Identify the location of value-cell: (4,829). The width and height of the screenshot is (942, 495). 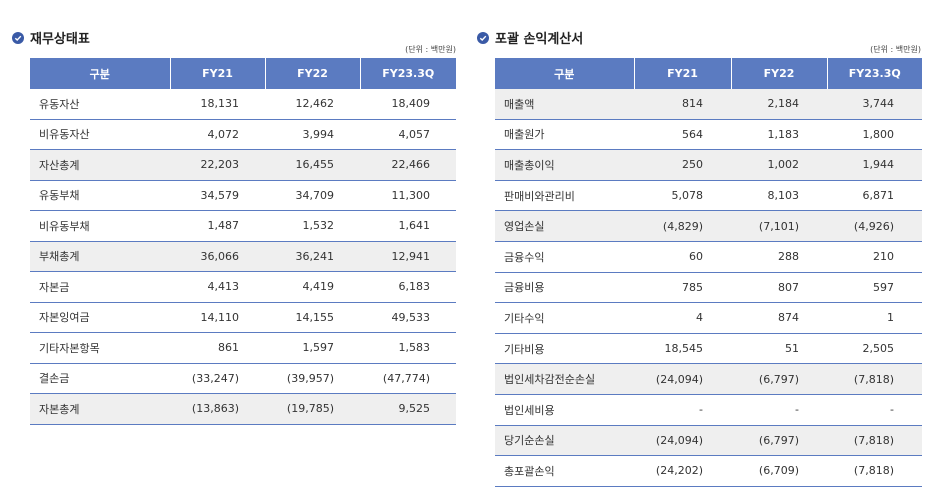
(682, 226).